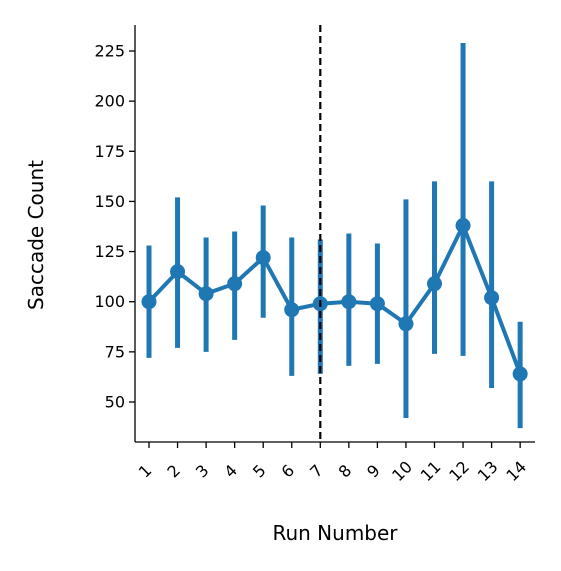 This screenshot has width=561, height=571. What do you see at coordinates (109, 51) in the screenshot?
I see `y-tick-label-225: 225` at bounding box center [109, 51].